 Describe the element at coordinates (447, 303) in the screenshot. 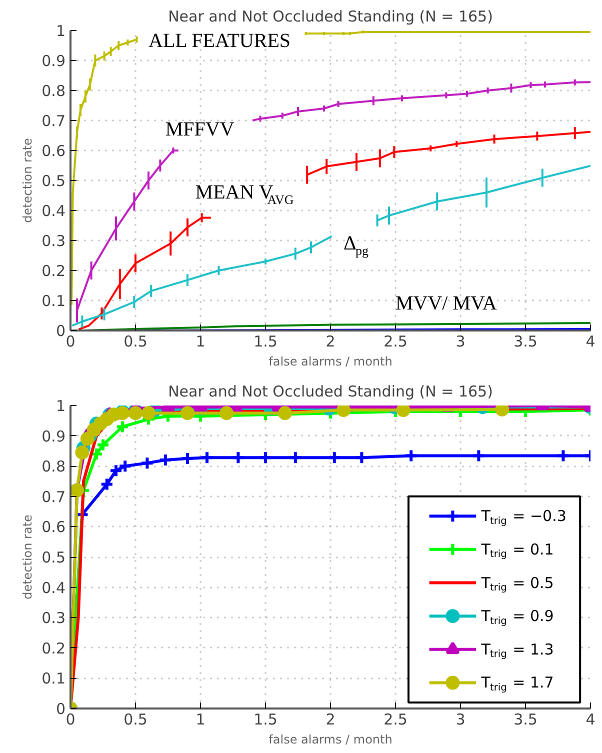

I see `annotation: MVV/ MVA` at that location.